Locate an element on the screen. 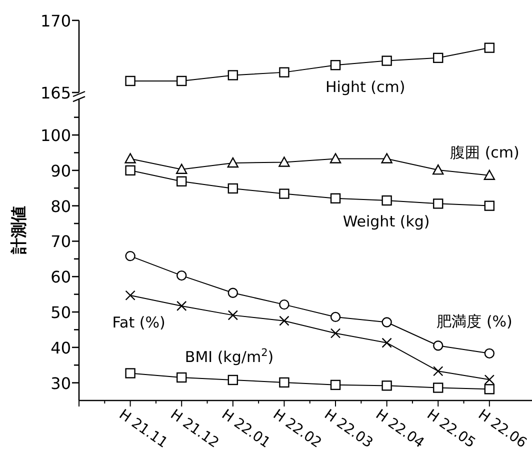 Image resolution: width=532 pixels, height=455 pixels. y-tick-label: 90 is located at coordinates (60, 170).